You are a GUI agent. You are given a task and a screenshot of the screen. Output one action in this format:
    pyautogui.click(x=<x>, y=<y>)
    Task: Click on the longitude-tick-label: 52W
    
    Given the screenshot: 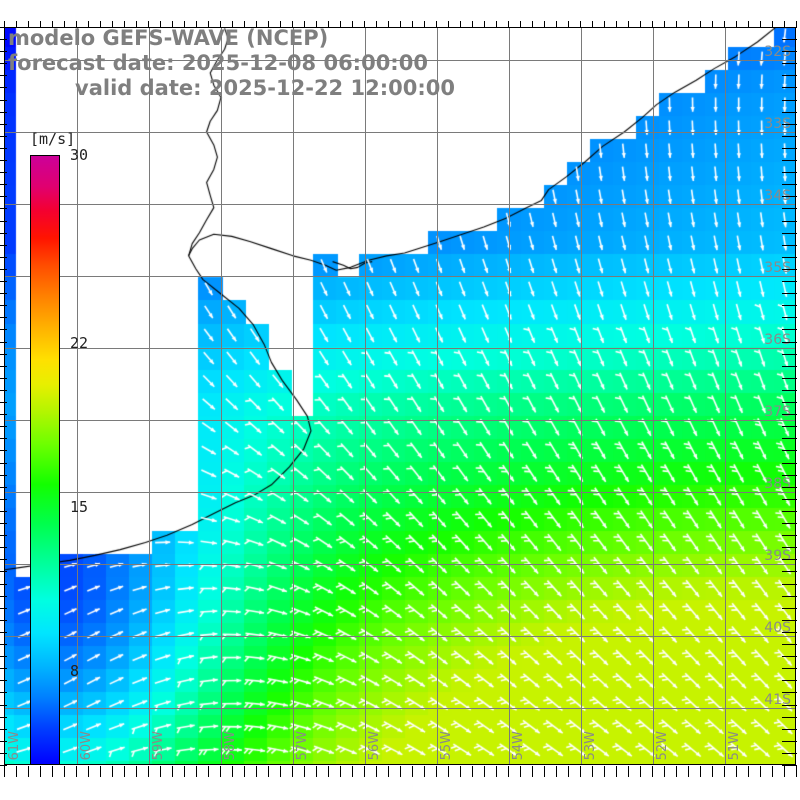 What is the action you would take?
    pyautogui.click(x=662, y=745)
    